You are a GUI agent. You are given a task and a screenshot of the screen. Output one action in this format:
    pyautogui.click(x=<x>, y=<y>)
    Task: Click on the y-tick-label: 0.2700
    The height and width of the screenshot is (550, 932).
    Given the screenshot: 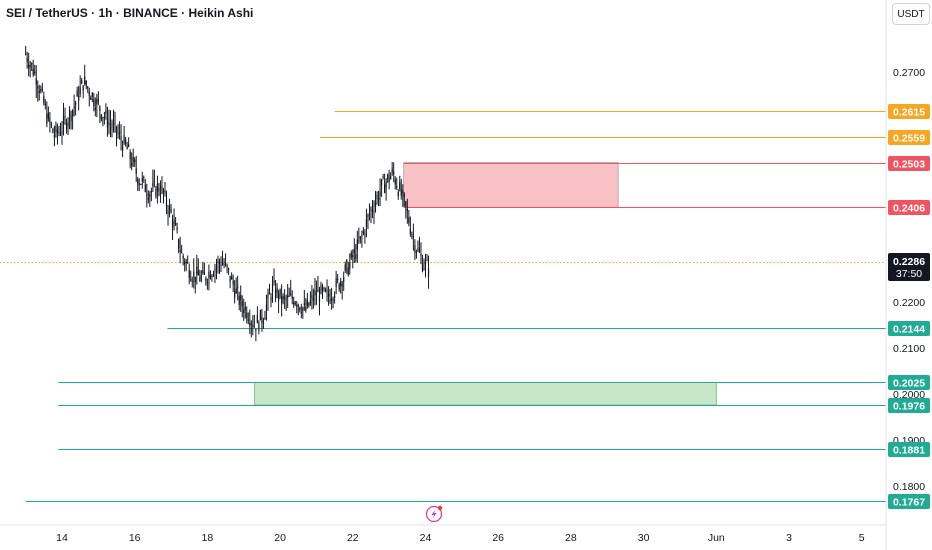 What is the action you would take?
    pyautogui.click(x=909, y=73)
    